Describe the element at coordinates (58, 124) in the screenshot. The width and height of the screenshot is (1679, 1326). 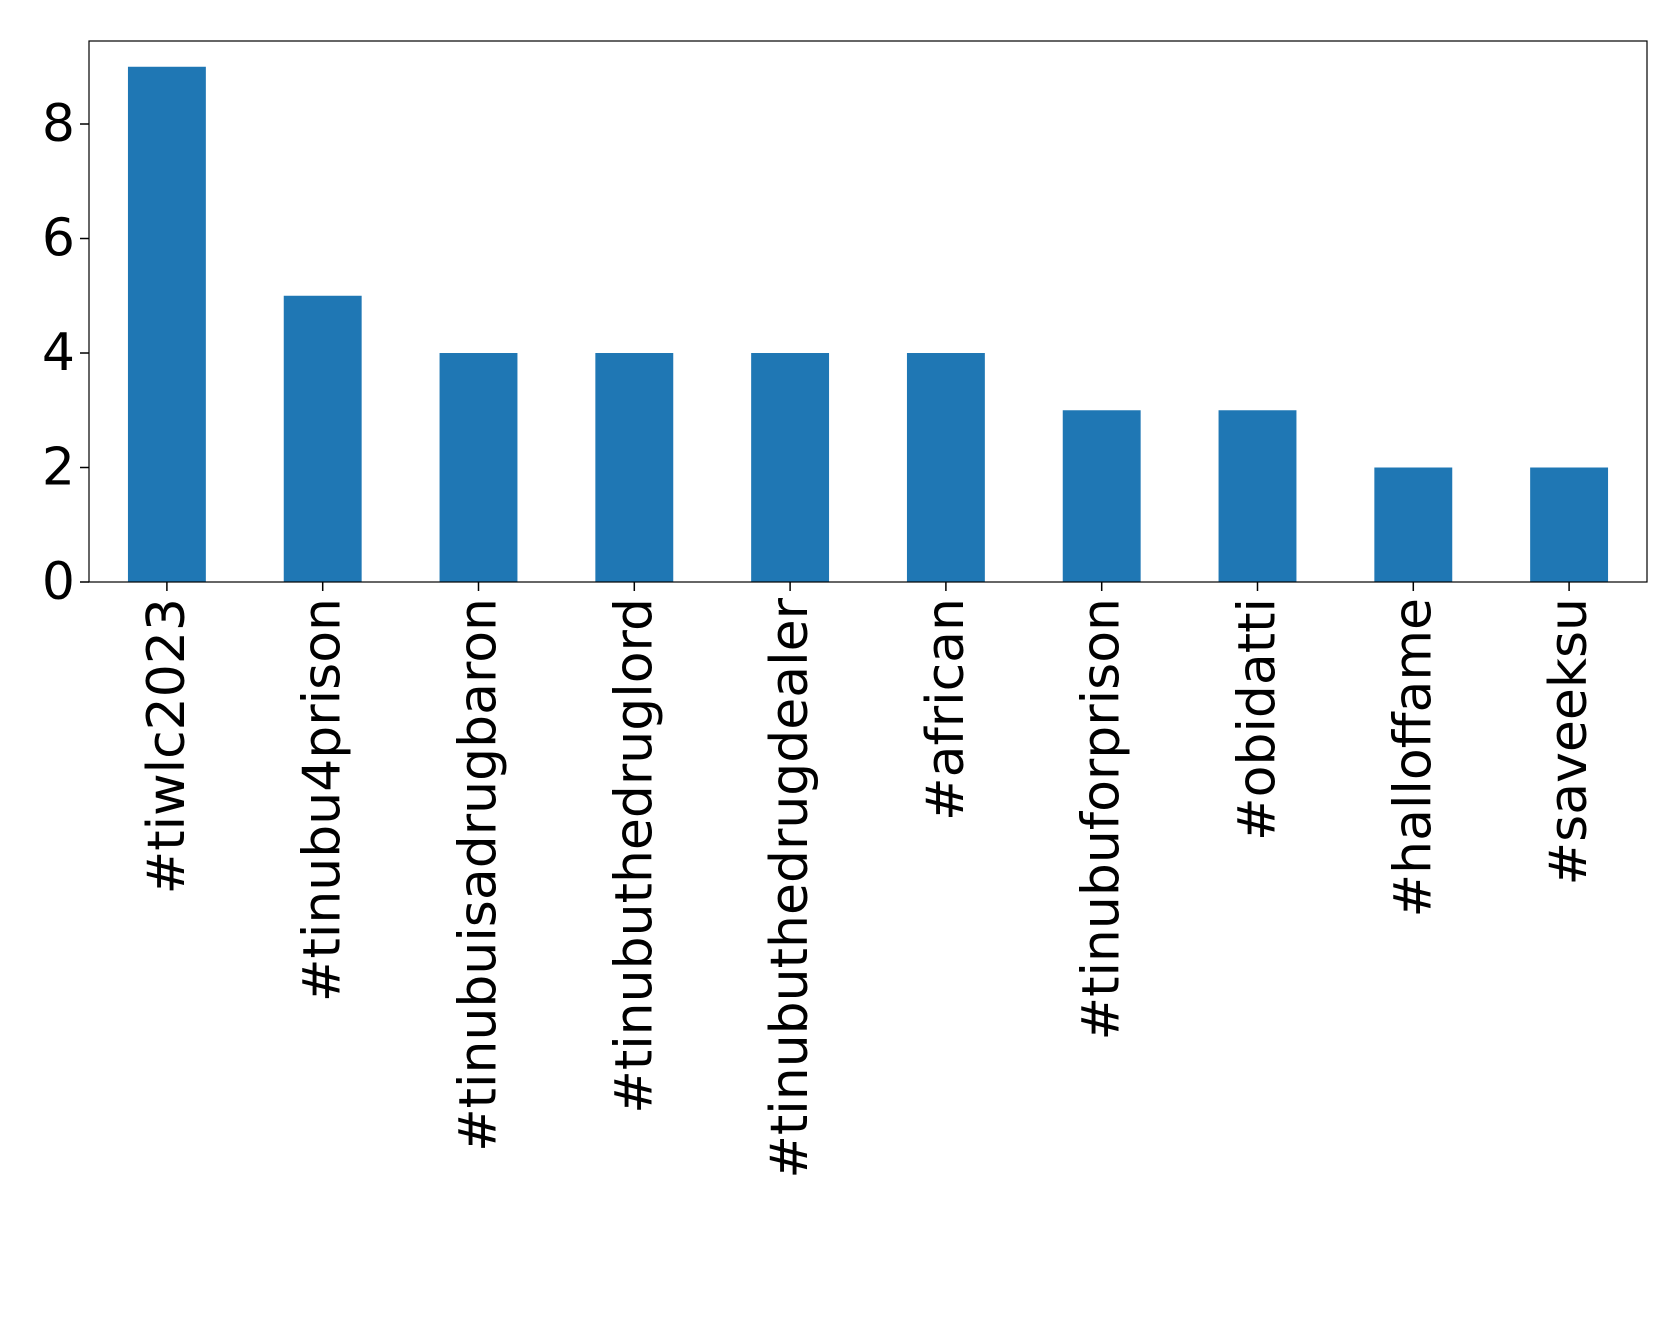
I see `y-tick-label: 8` at that location.